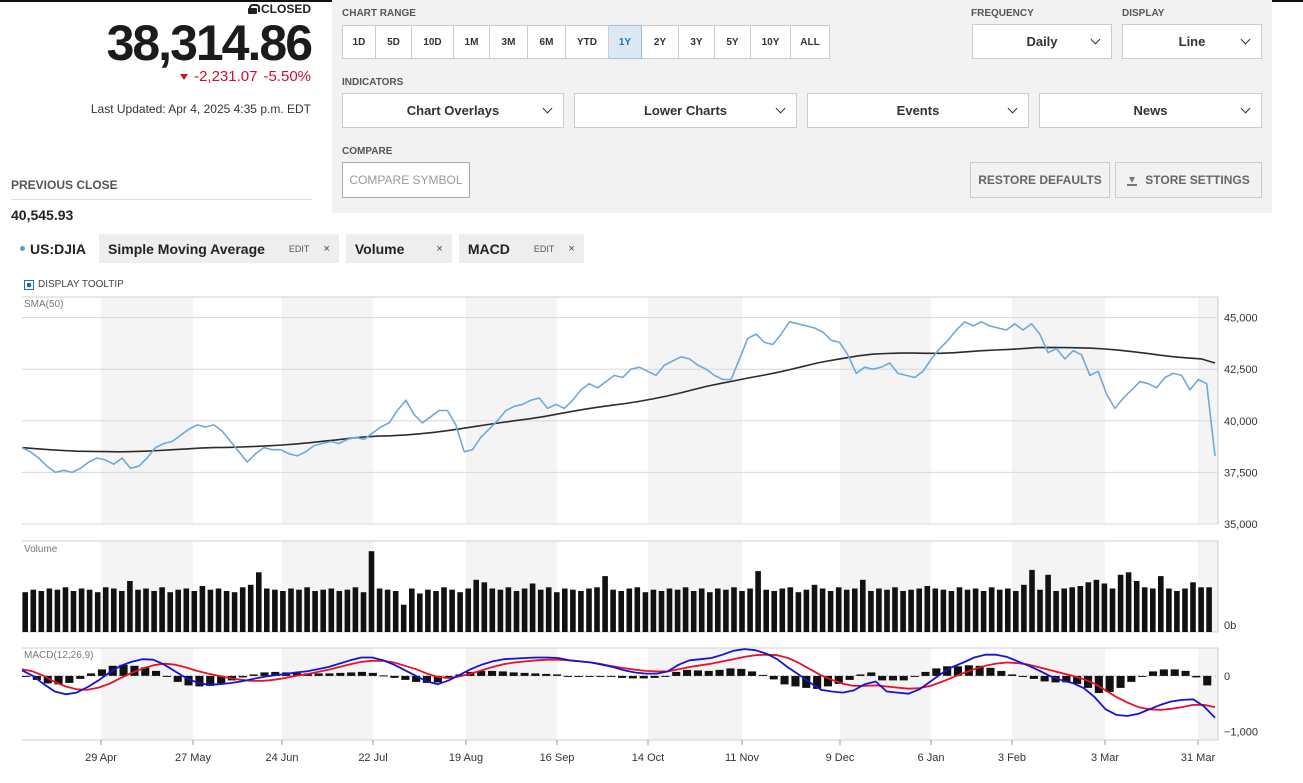  Describe the element at coordinates (931, 758) in the screenshot. I see `x-axis-label: 6 Jan` at that location.